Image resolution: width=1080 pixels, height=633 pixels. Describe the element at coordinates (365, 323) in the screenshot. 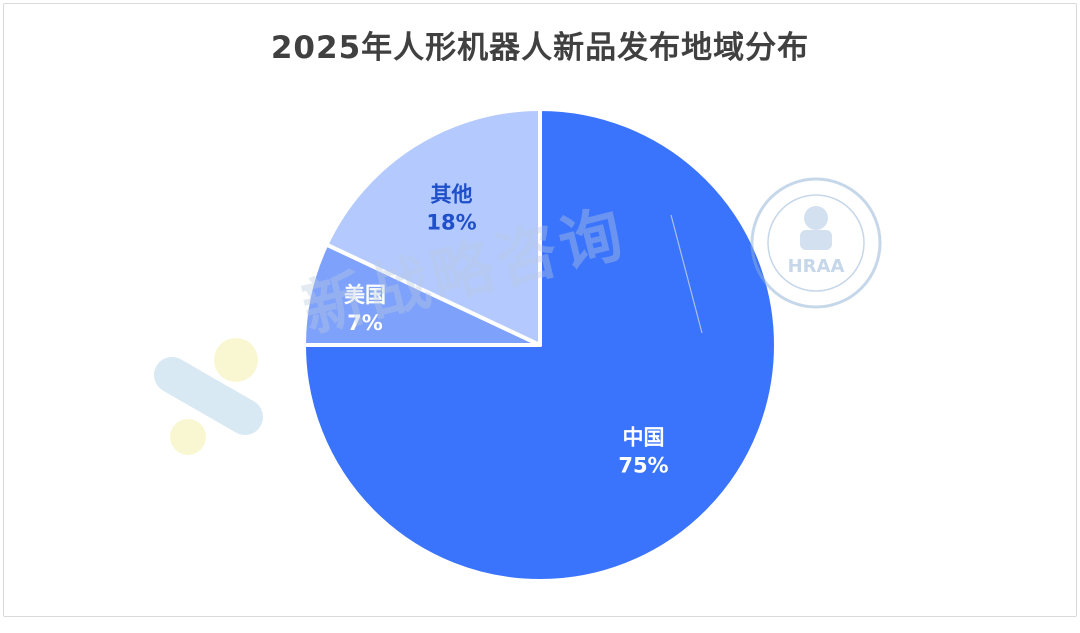

I see `slice-percent-label-1: 7%` at that location.